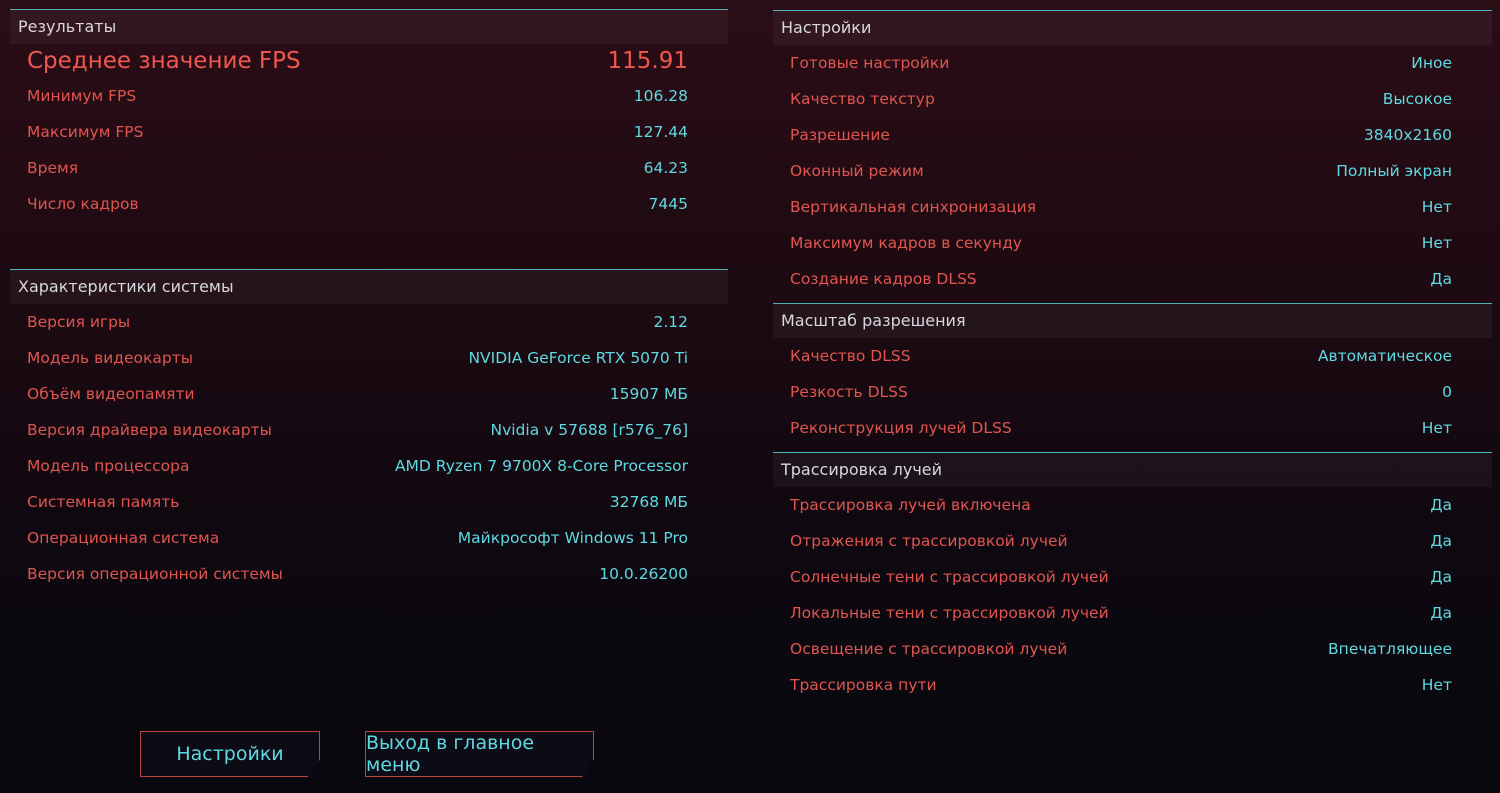 The width and height of the screenshot is (1500, 793). What do you see at coordinates (850, 356) in the screenshot?
I see `row-label: Качество DLSS` at bounding box center [850, 356].